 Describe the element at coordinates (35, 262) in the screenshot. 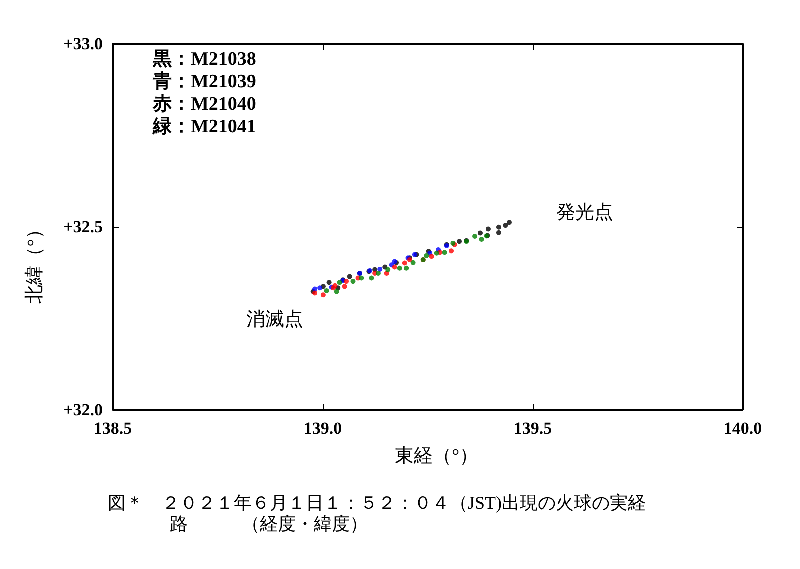

I see `y-axis-title: 北緯（°）` at that location.